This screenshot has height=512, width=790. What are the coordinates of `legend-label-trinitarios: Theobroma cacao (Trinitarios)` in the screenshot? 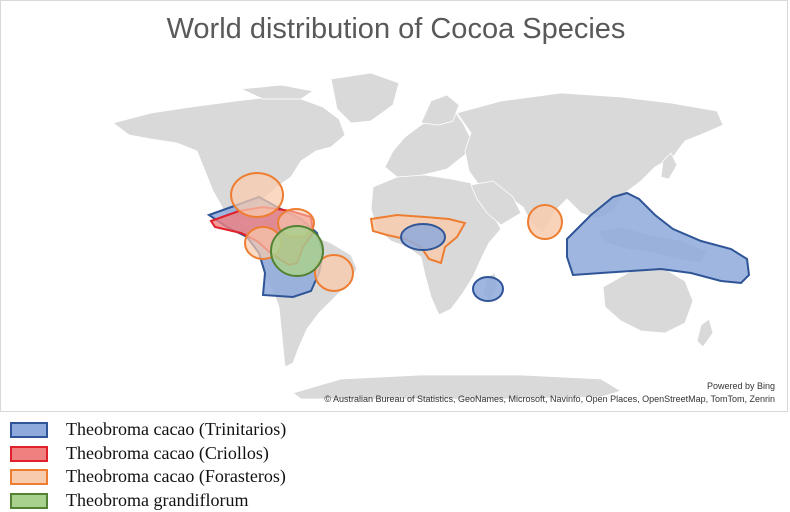 It's located at (176, 429).